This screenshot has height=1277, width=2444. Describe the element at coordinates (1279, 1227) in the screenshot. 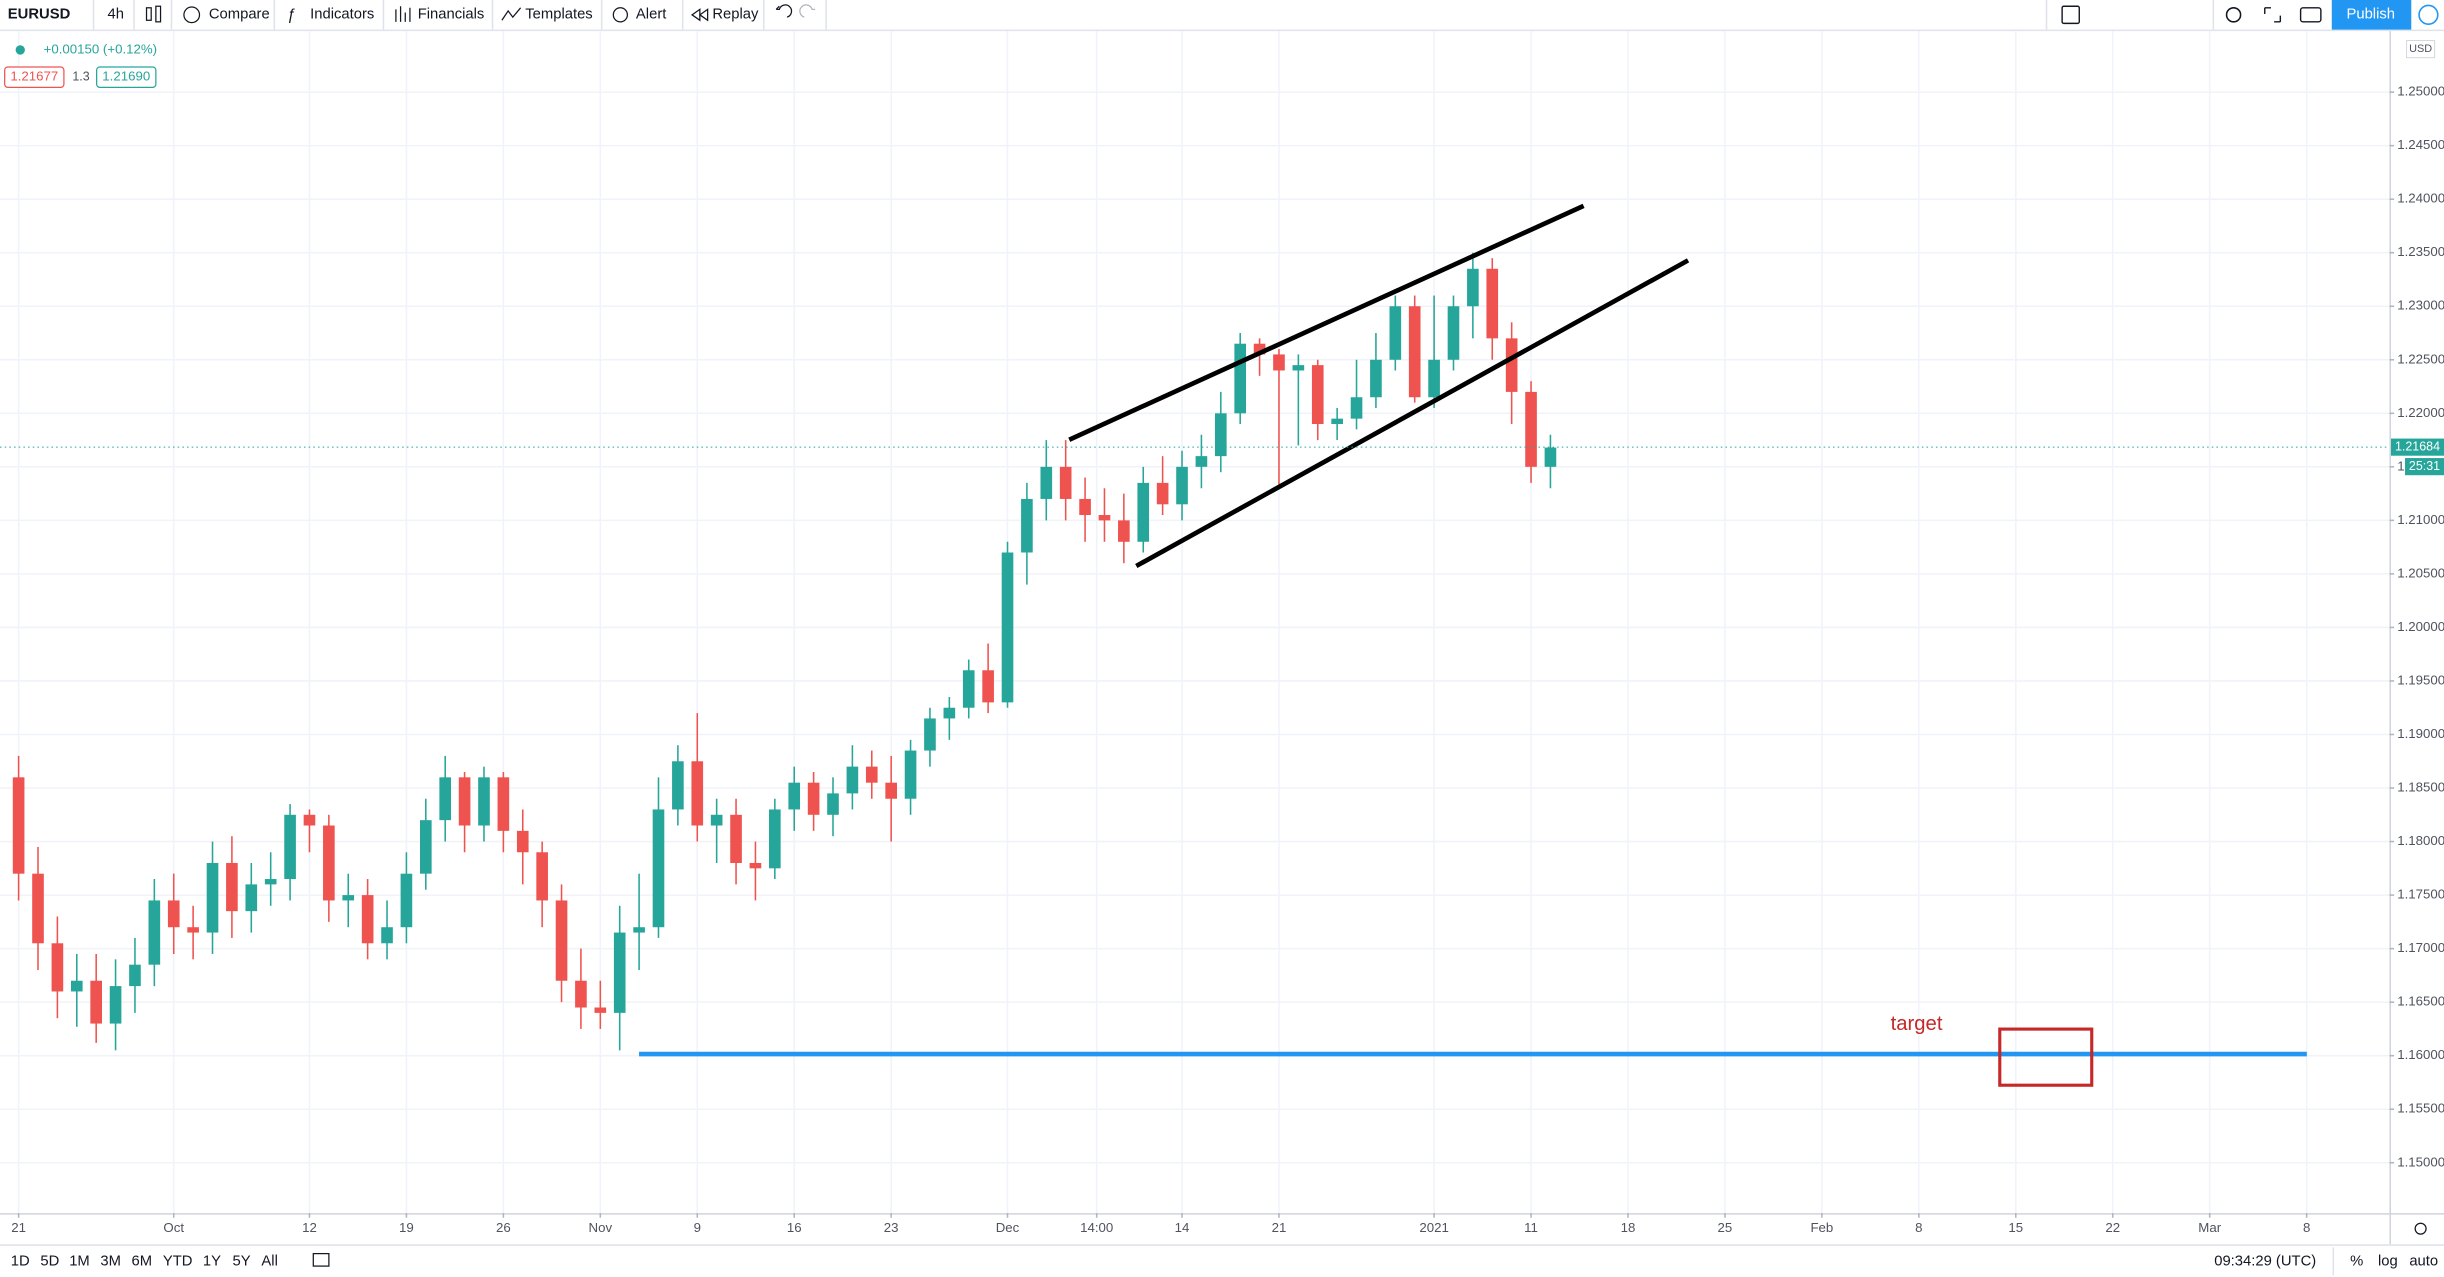

I see `x-tick-label: 21` at that location.